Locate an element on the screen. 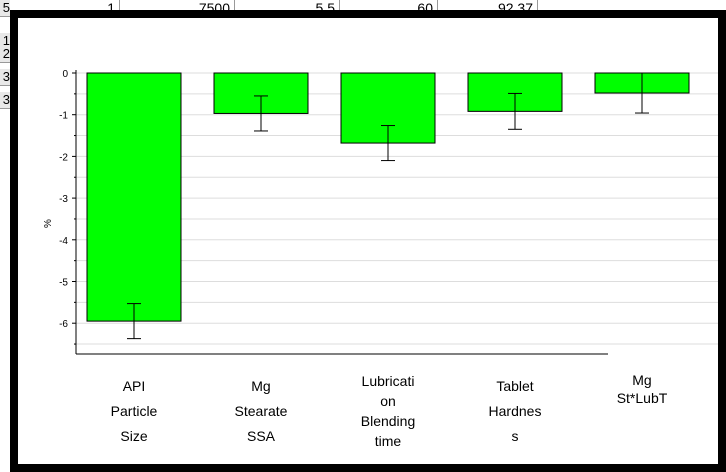 This screenshot has width=726, height=472. category-label: Mg Stearate SSA is located at coordinates (261, 411).